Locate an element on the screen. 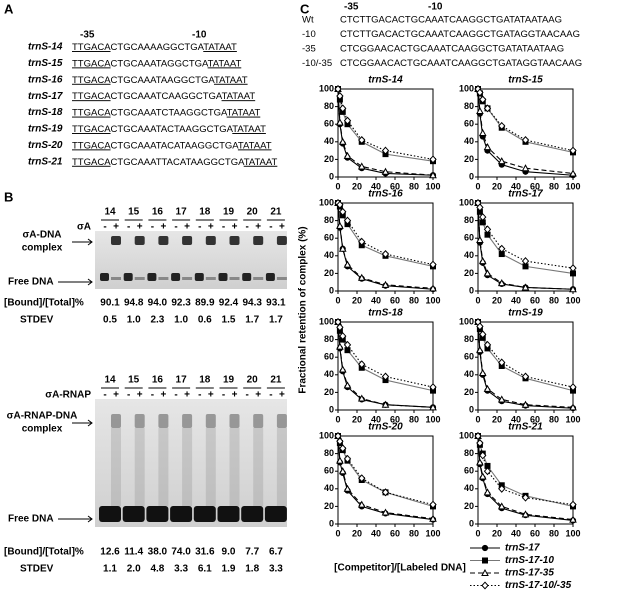 Image resolution: width=640 pixels, height=591 pixels. lane-number: 20 is located at coordinates (253, 380).